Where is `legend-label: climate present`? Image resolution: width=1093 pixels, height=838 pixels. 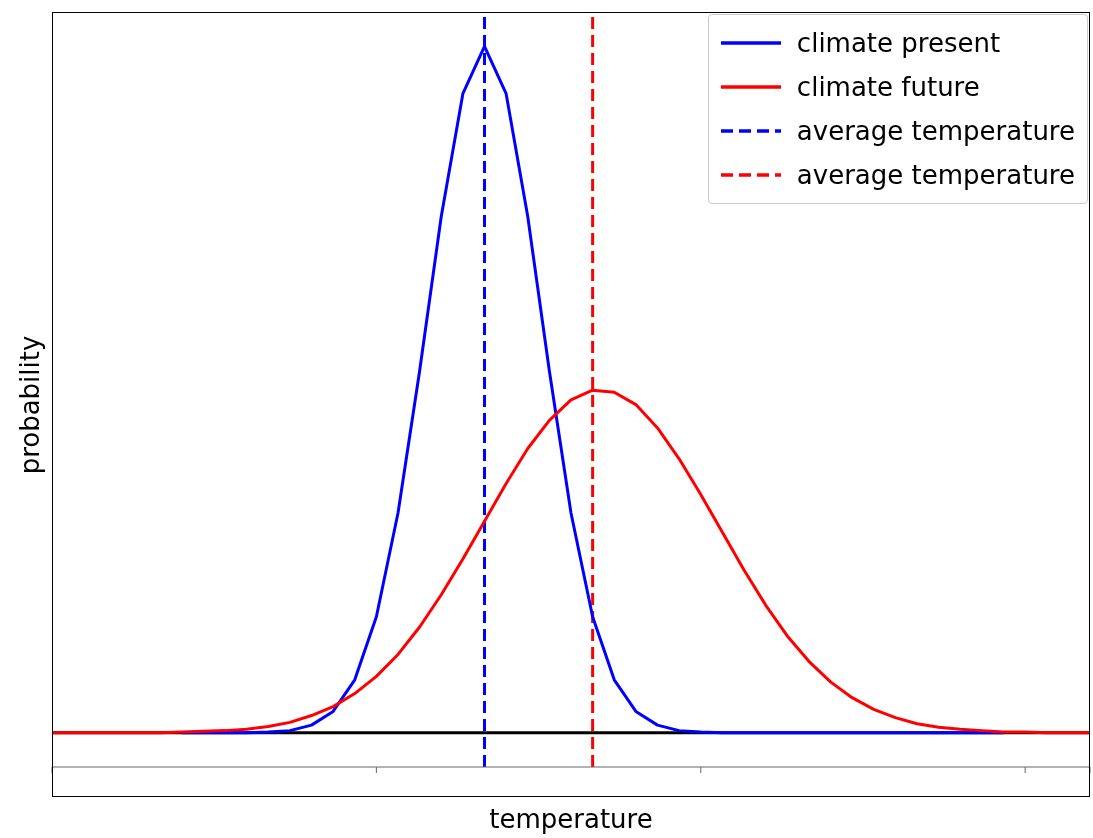
legend-label: climate present is located at coordinates (898, 43).